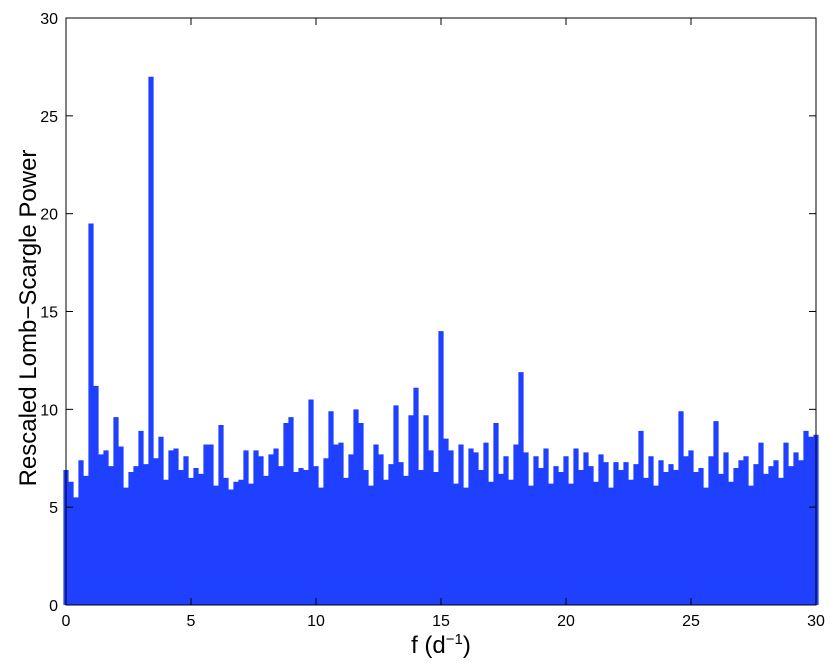 The image size is (830, 663). I want to click on y-tick-label: 30, so click(49, 19).